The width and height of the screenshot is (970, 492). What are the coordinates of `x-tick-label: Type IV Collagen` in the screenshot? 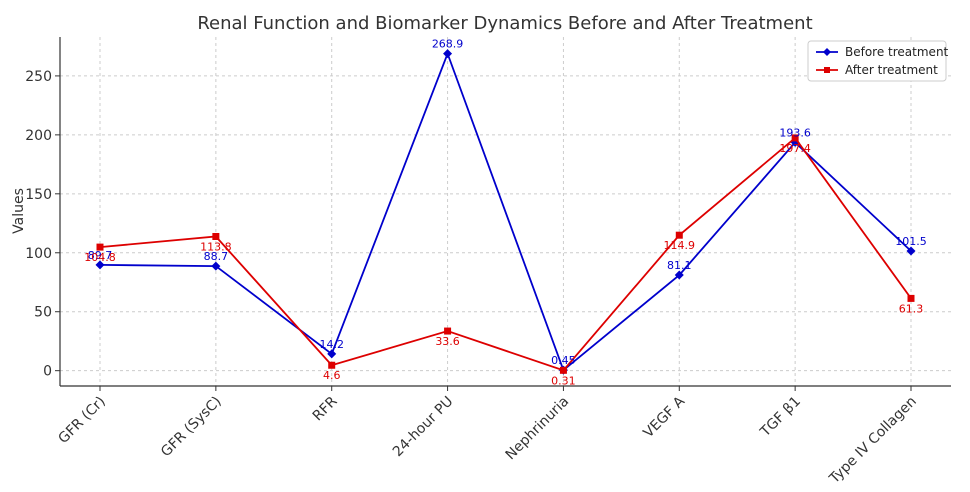 It's located at (873, 441).